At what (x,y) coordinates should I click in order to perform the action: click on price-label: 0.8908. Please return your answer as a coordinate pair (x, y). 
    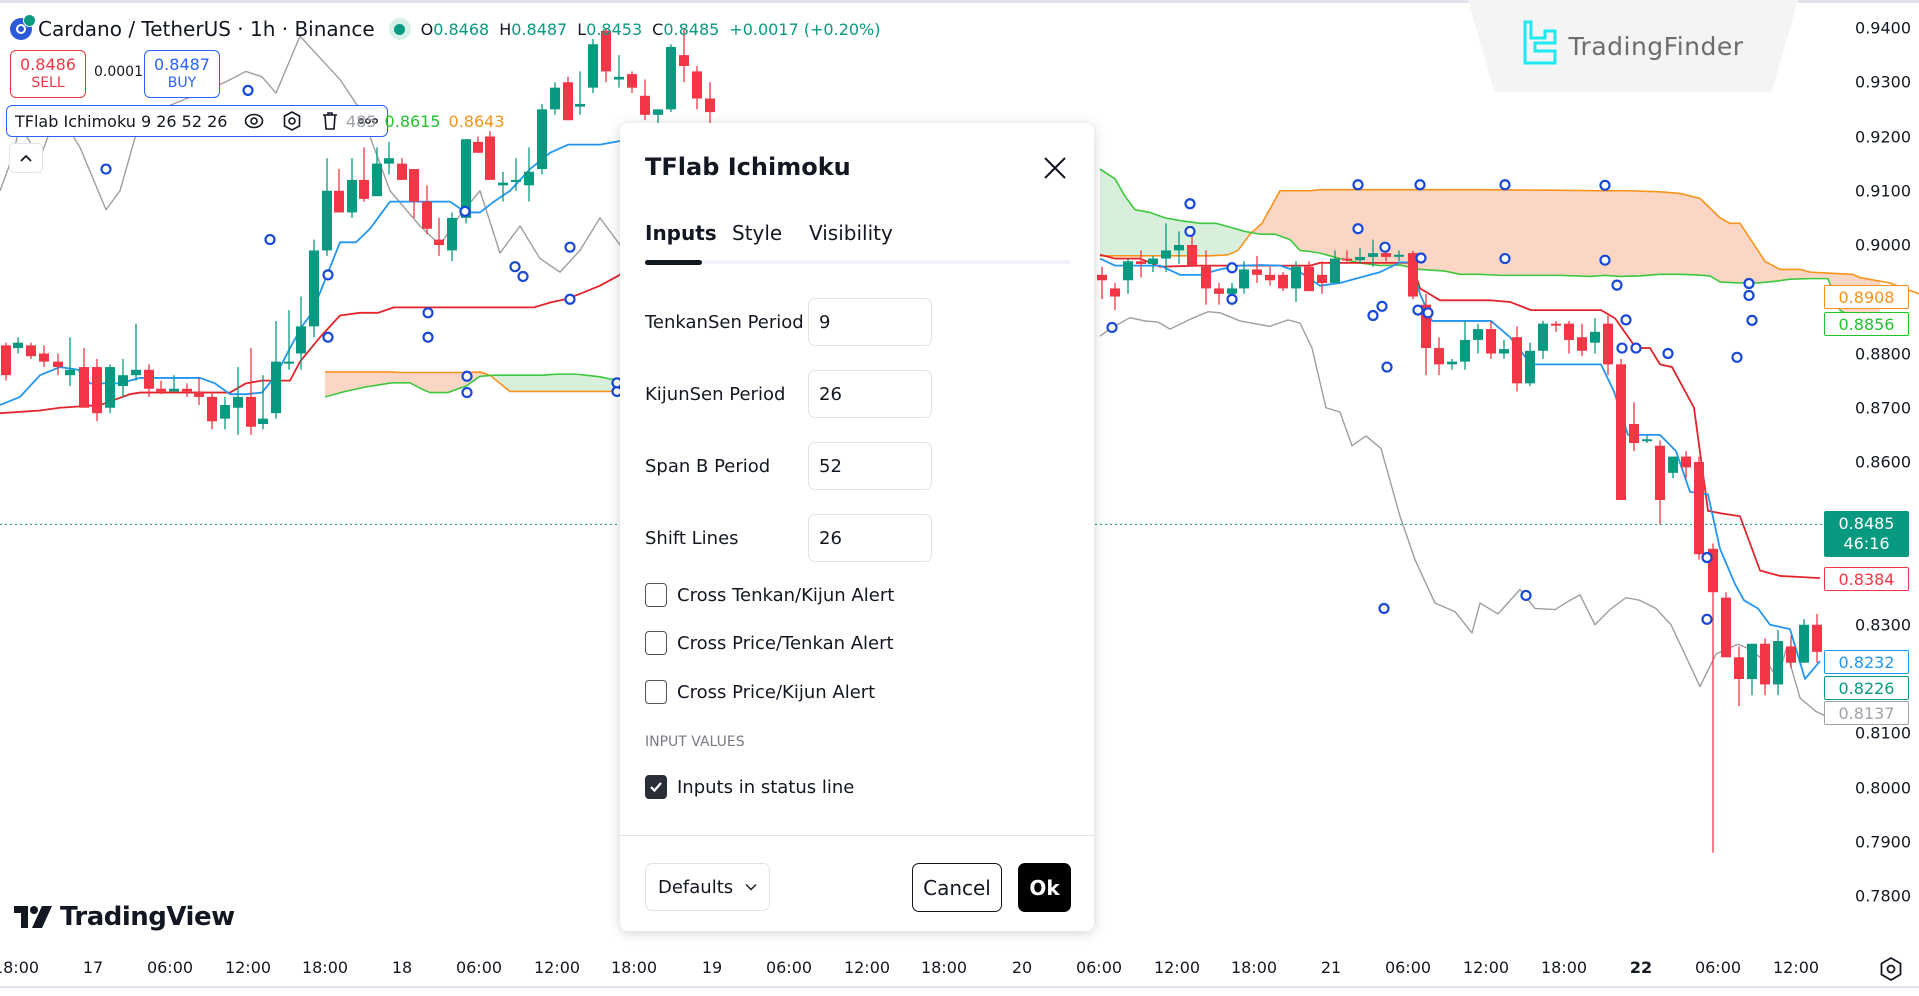
    Looking at the image, I should click on (1866, 297).